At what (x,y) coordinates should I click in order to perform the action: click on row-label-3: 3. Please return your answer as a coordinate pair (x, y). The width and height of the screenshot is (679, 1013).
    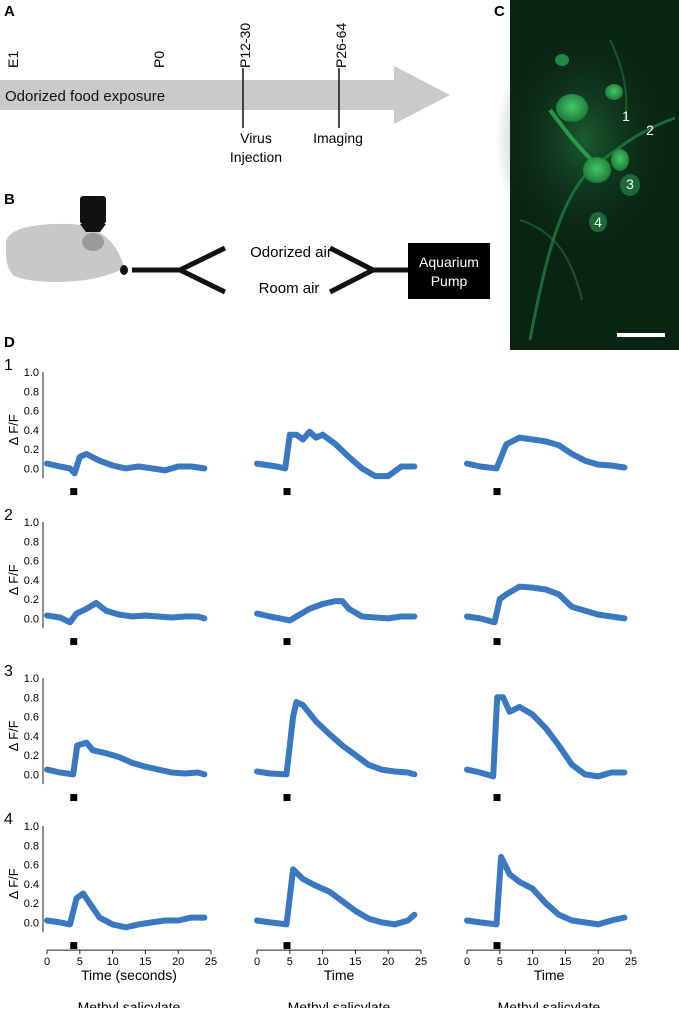
    Looking at the image, I should click on (8, 671).